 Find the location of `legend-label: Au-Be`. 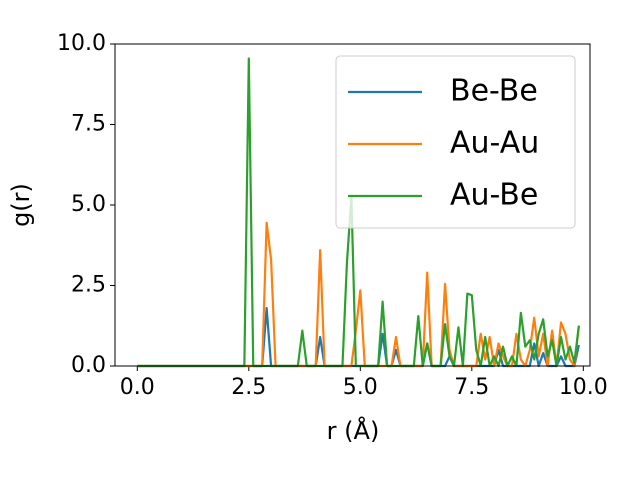

legend-label: Au-Be is located at coordinates (494, 195).